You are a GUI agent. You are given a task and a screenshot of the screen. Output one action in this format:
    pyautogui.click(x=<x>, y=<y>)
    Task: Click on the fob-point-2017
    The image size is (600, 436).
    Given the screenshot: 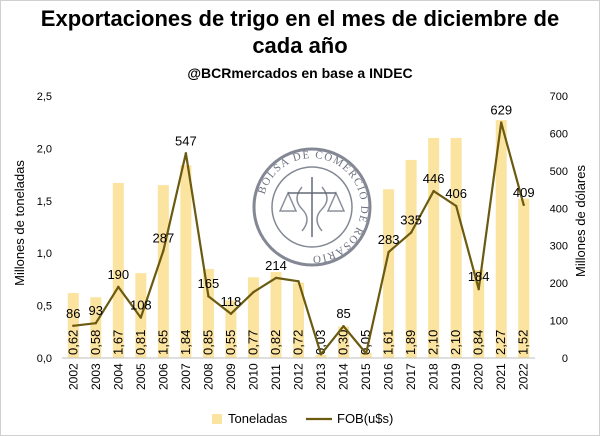 What is the action you would take?
    pyautogui.click(x=411, y=232)
    